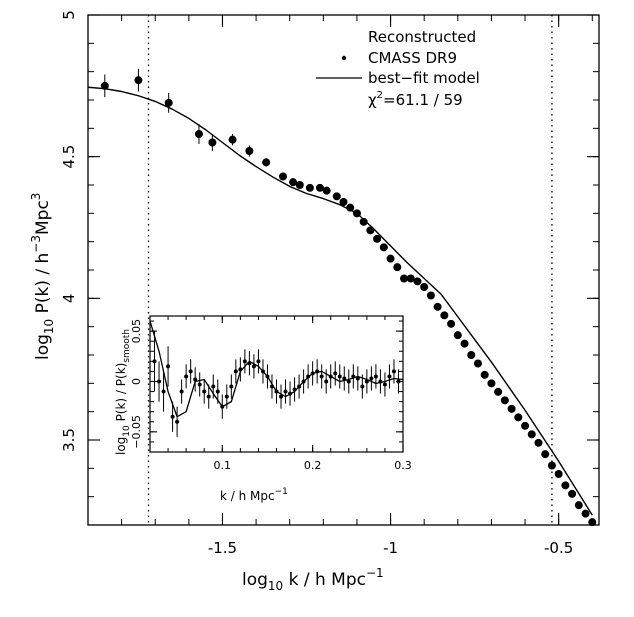 This screenshot has height=617, width=634. What do you see at coordinates (313, 579) in the screenshot?
I see `main-x-axis-title: log10 k / h Mpc−1` at bounding box center [313, 579].